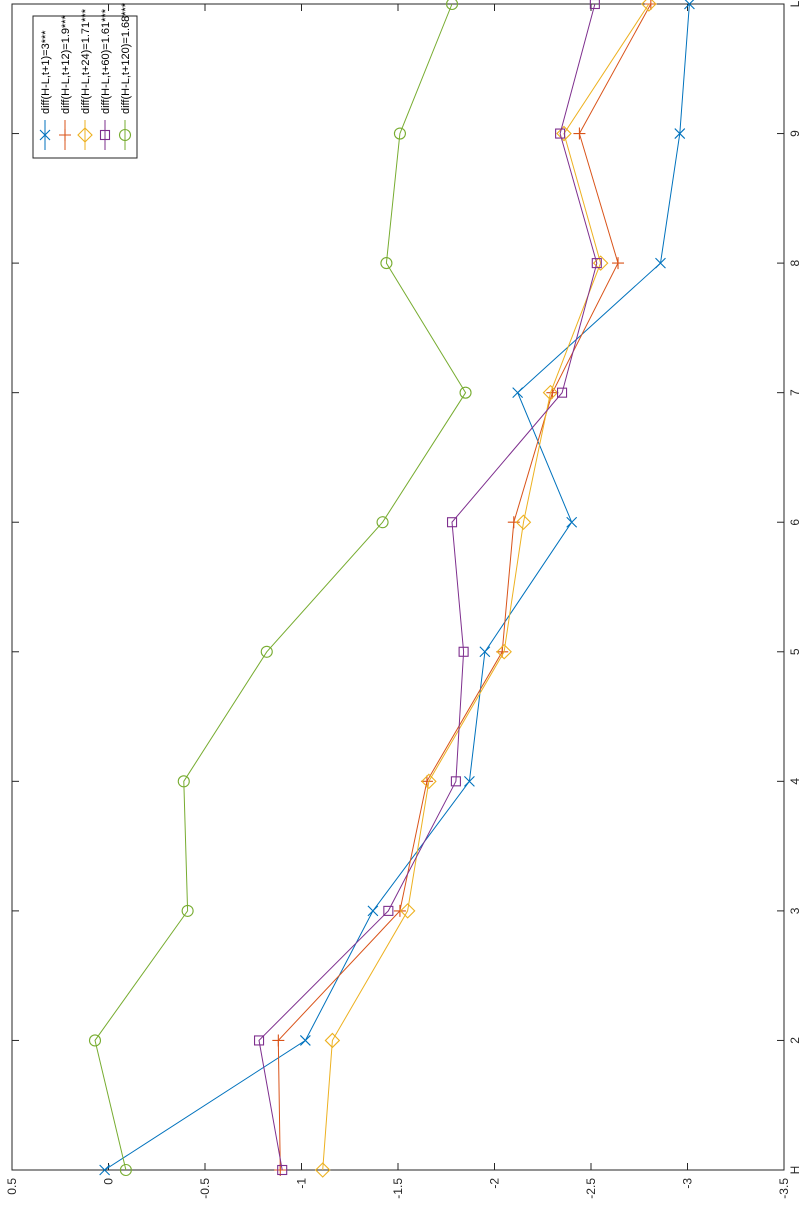 The height and width of the screenshot is (1212, 806). What do you see at coordinates (784, 1188) in the screenshot?
I see `y-tick-label: -3.5` at bounding box center [784, 1188].